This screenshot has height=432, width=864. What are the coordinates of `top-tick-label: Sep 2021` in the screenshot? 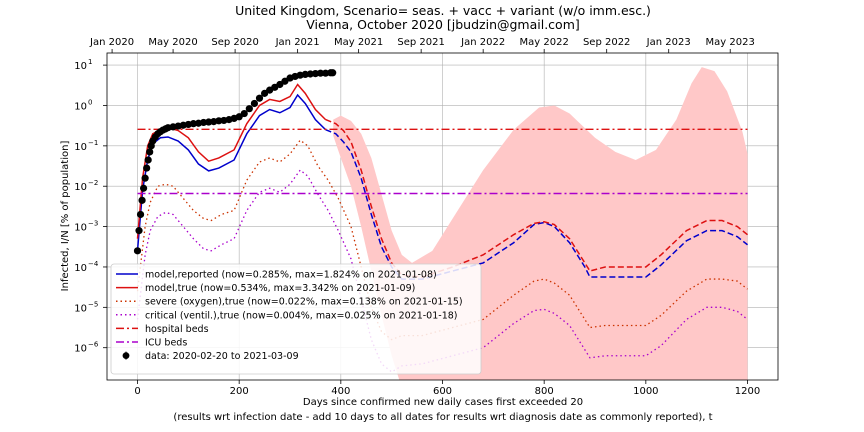 It's located at (420, 42).